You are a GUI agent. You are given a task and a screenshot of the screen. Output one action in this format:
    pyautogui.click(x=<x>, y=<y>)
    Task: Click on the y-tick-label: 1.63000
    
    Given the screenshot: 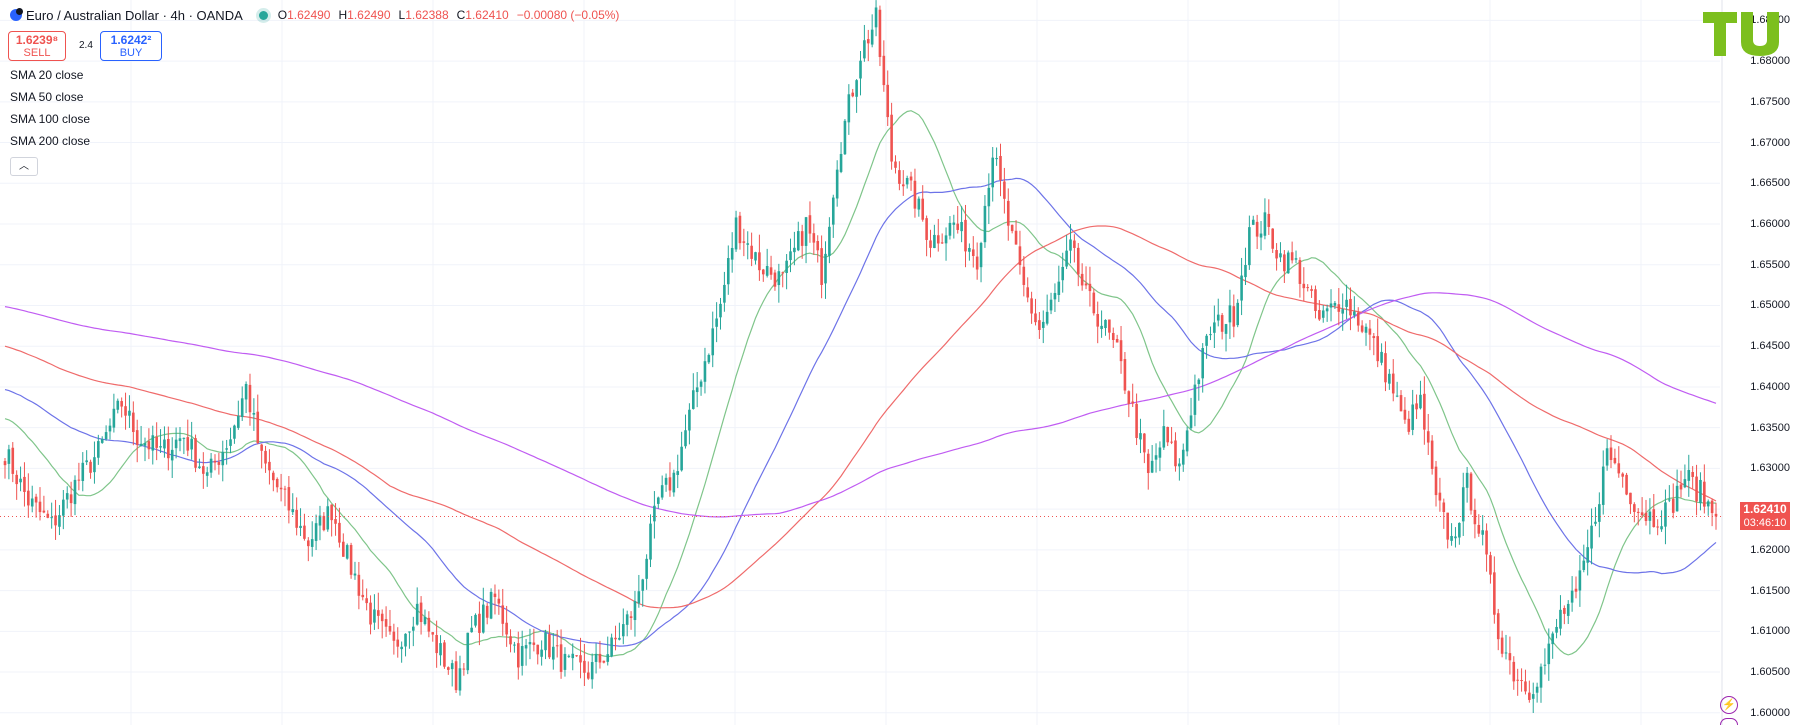 What is the action you would take?
    pyautogui.click(x=1770, y=468)
    